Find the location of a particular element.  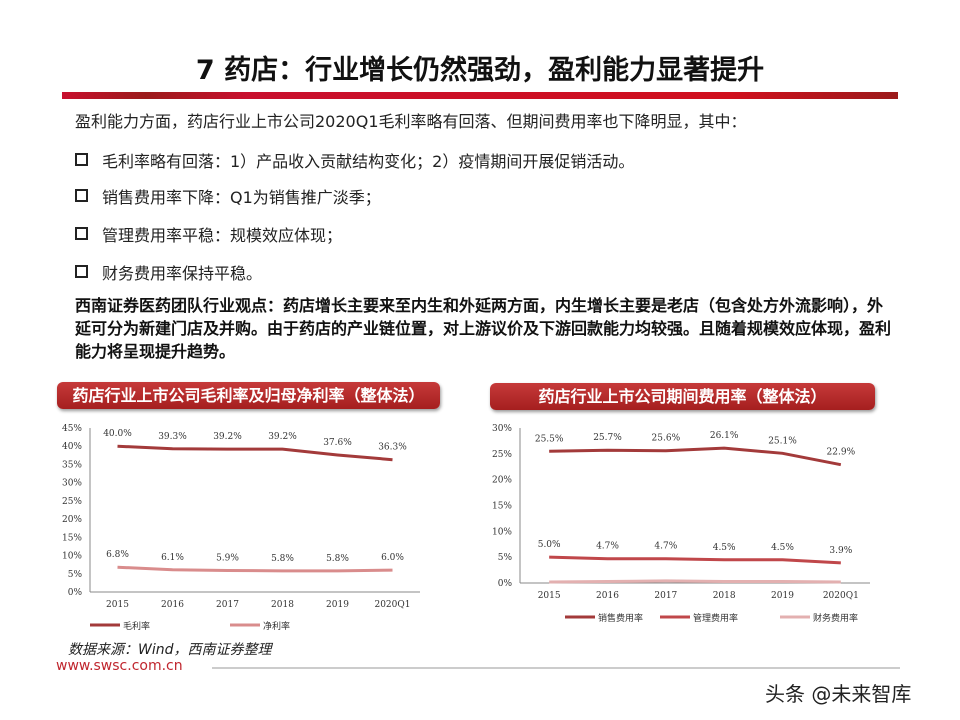

series-line-管理费用率 is located at coordinates (695, 560).